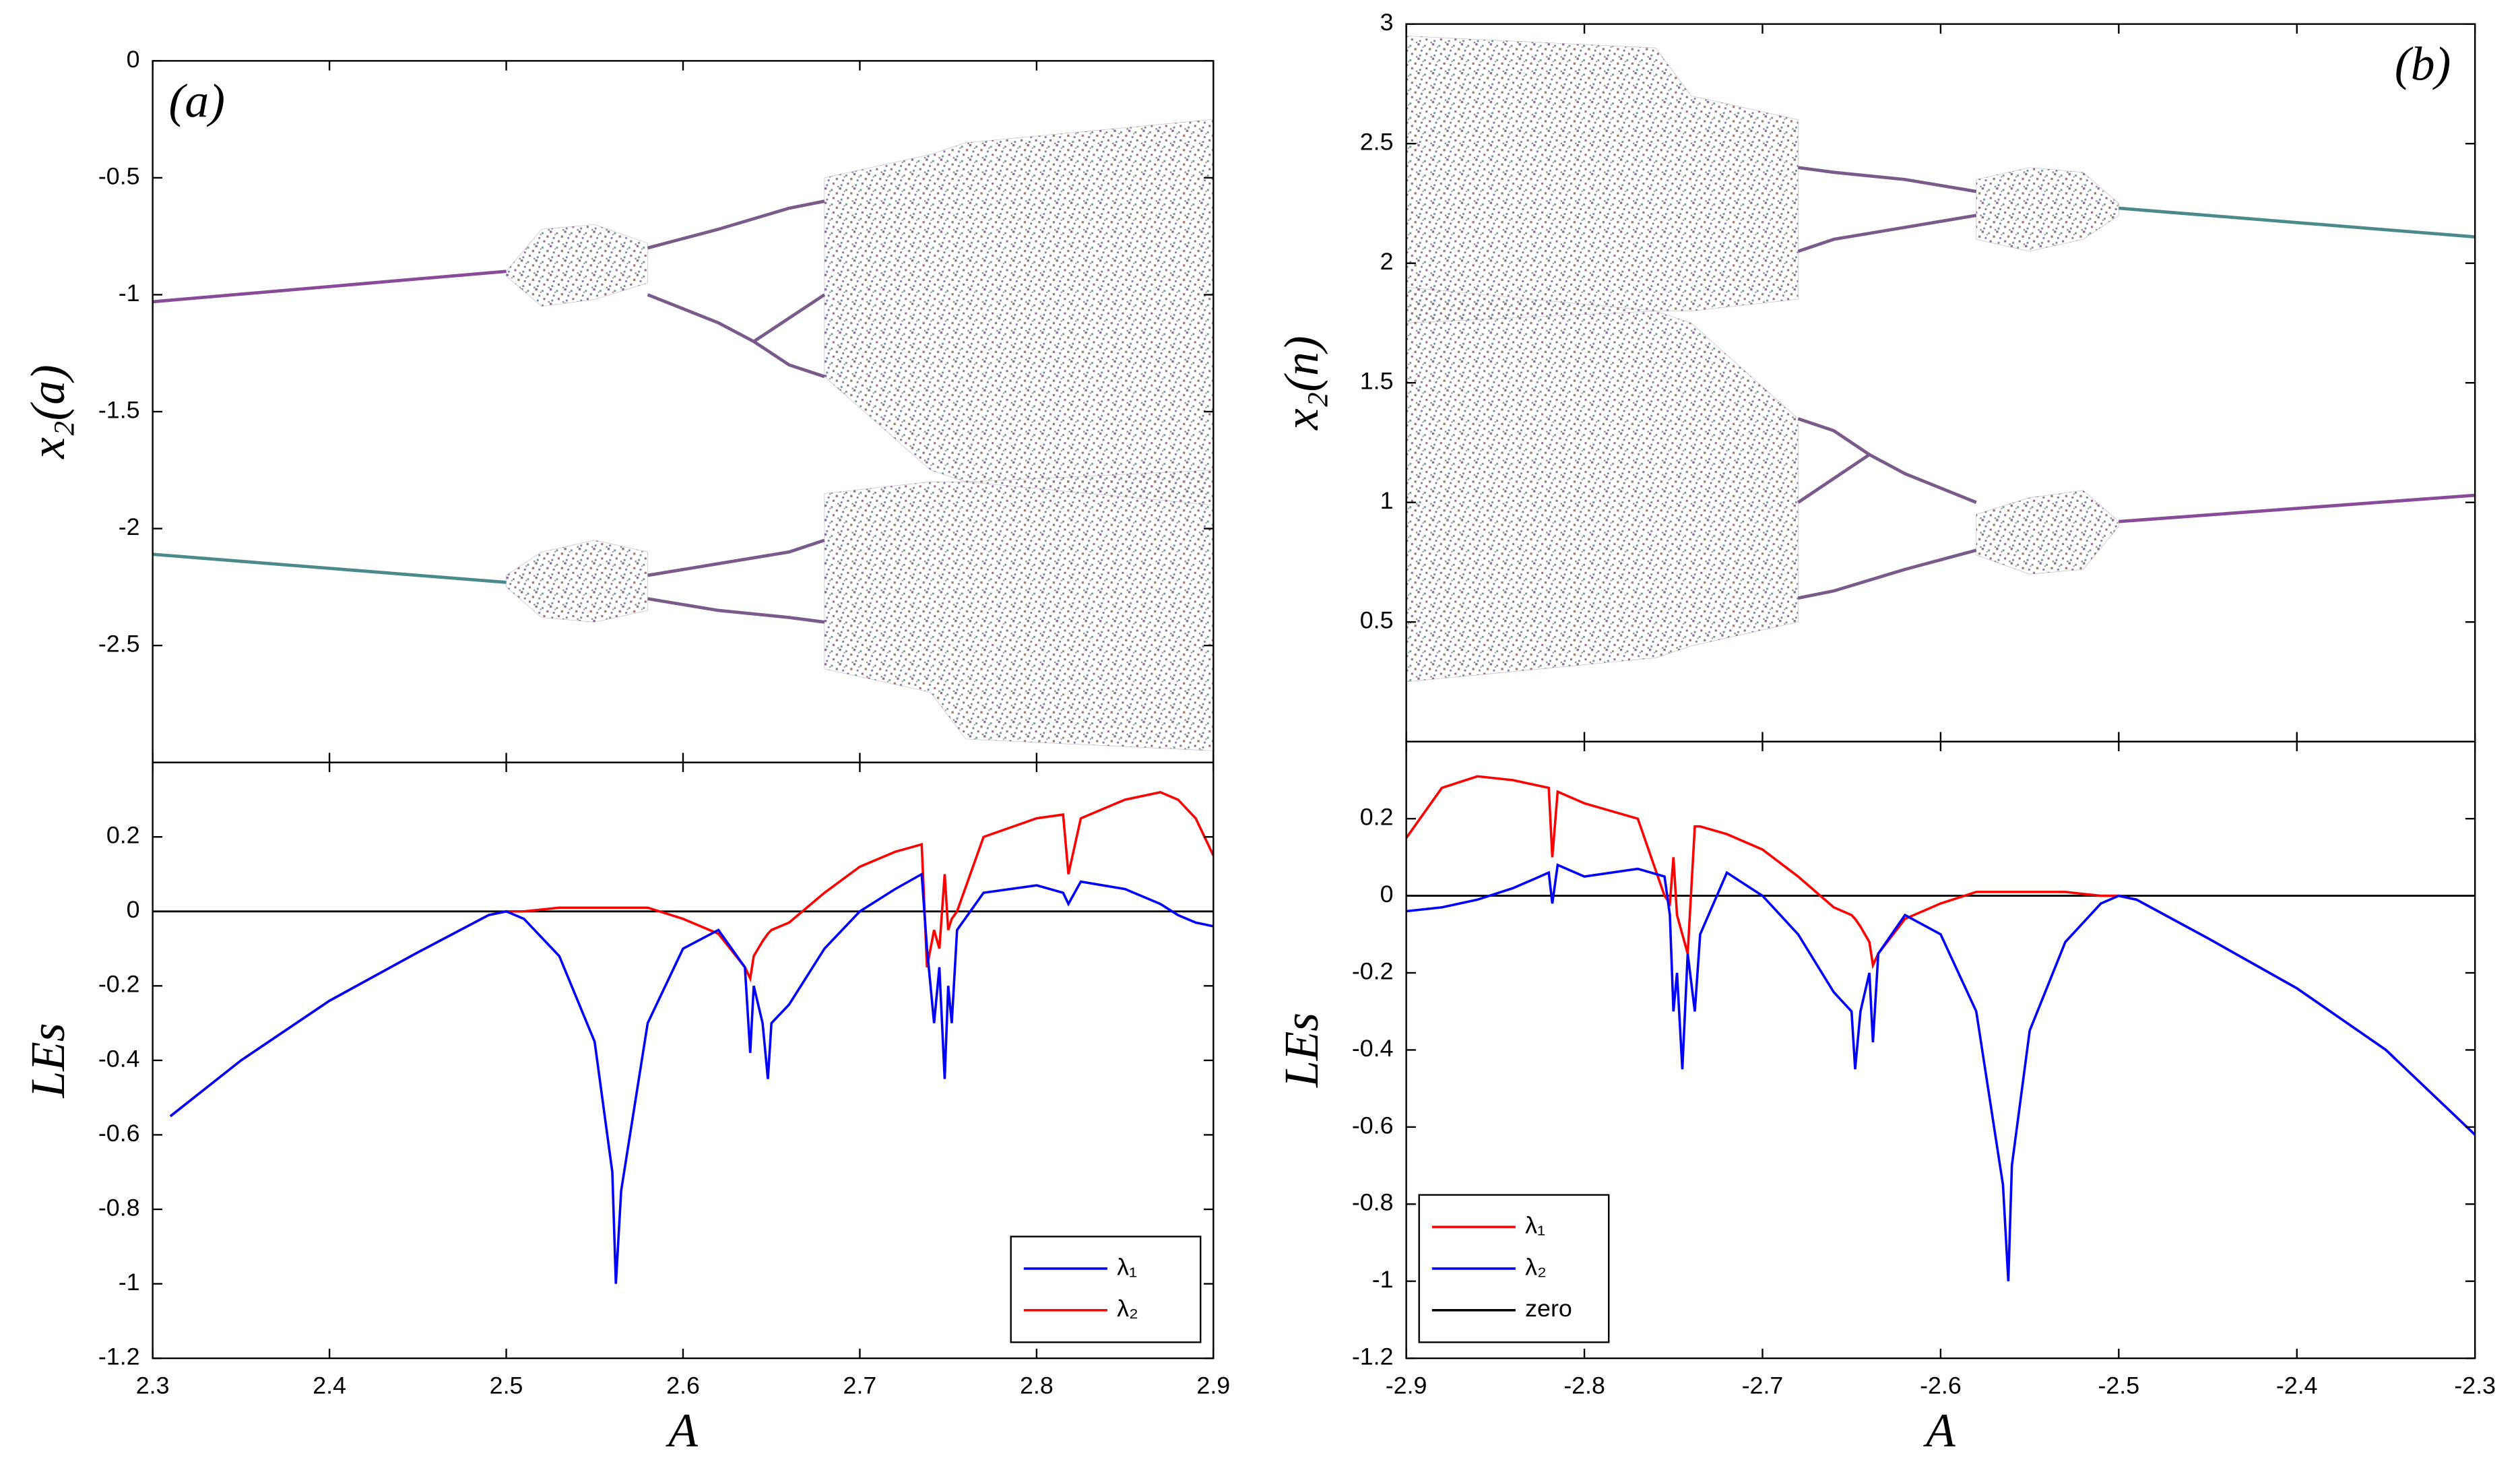  I want to click on y-axis-label: x₂(n), so click(1301, 384).